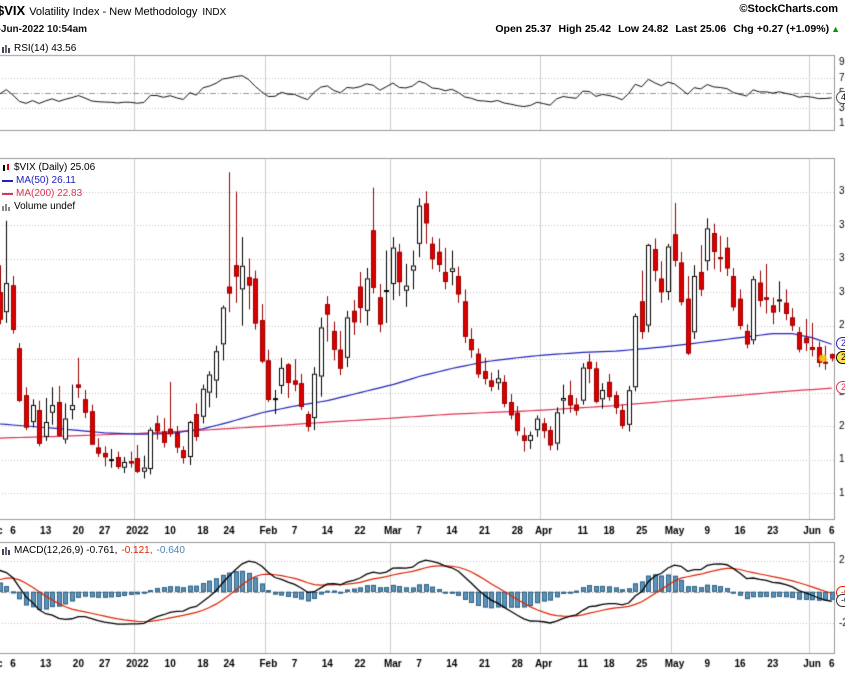  Describe the element at coordinates (793, 29) in the screenshot. I see `chg-value: +0.27 (+1.09%)` at that location.